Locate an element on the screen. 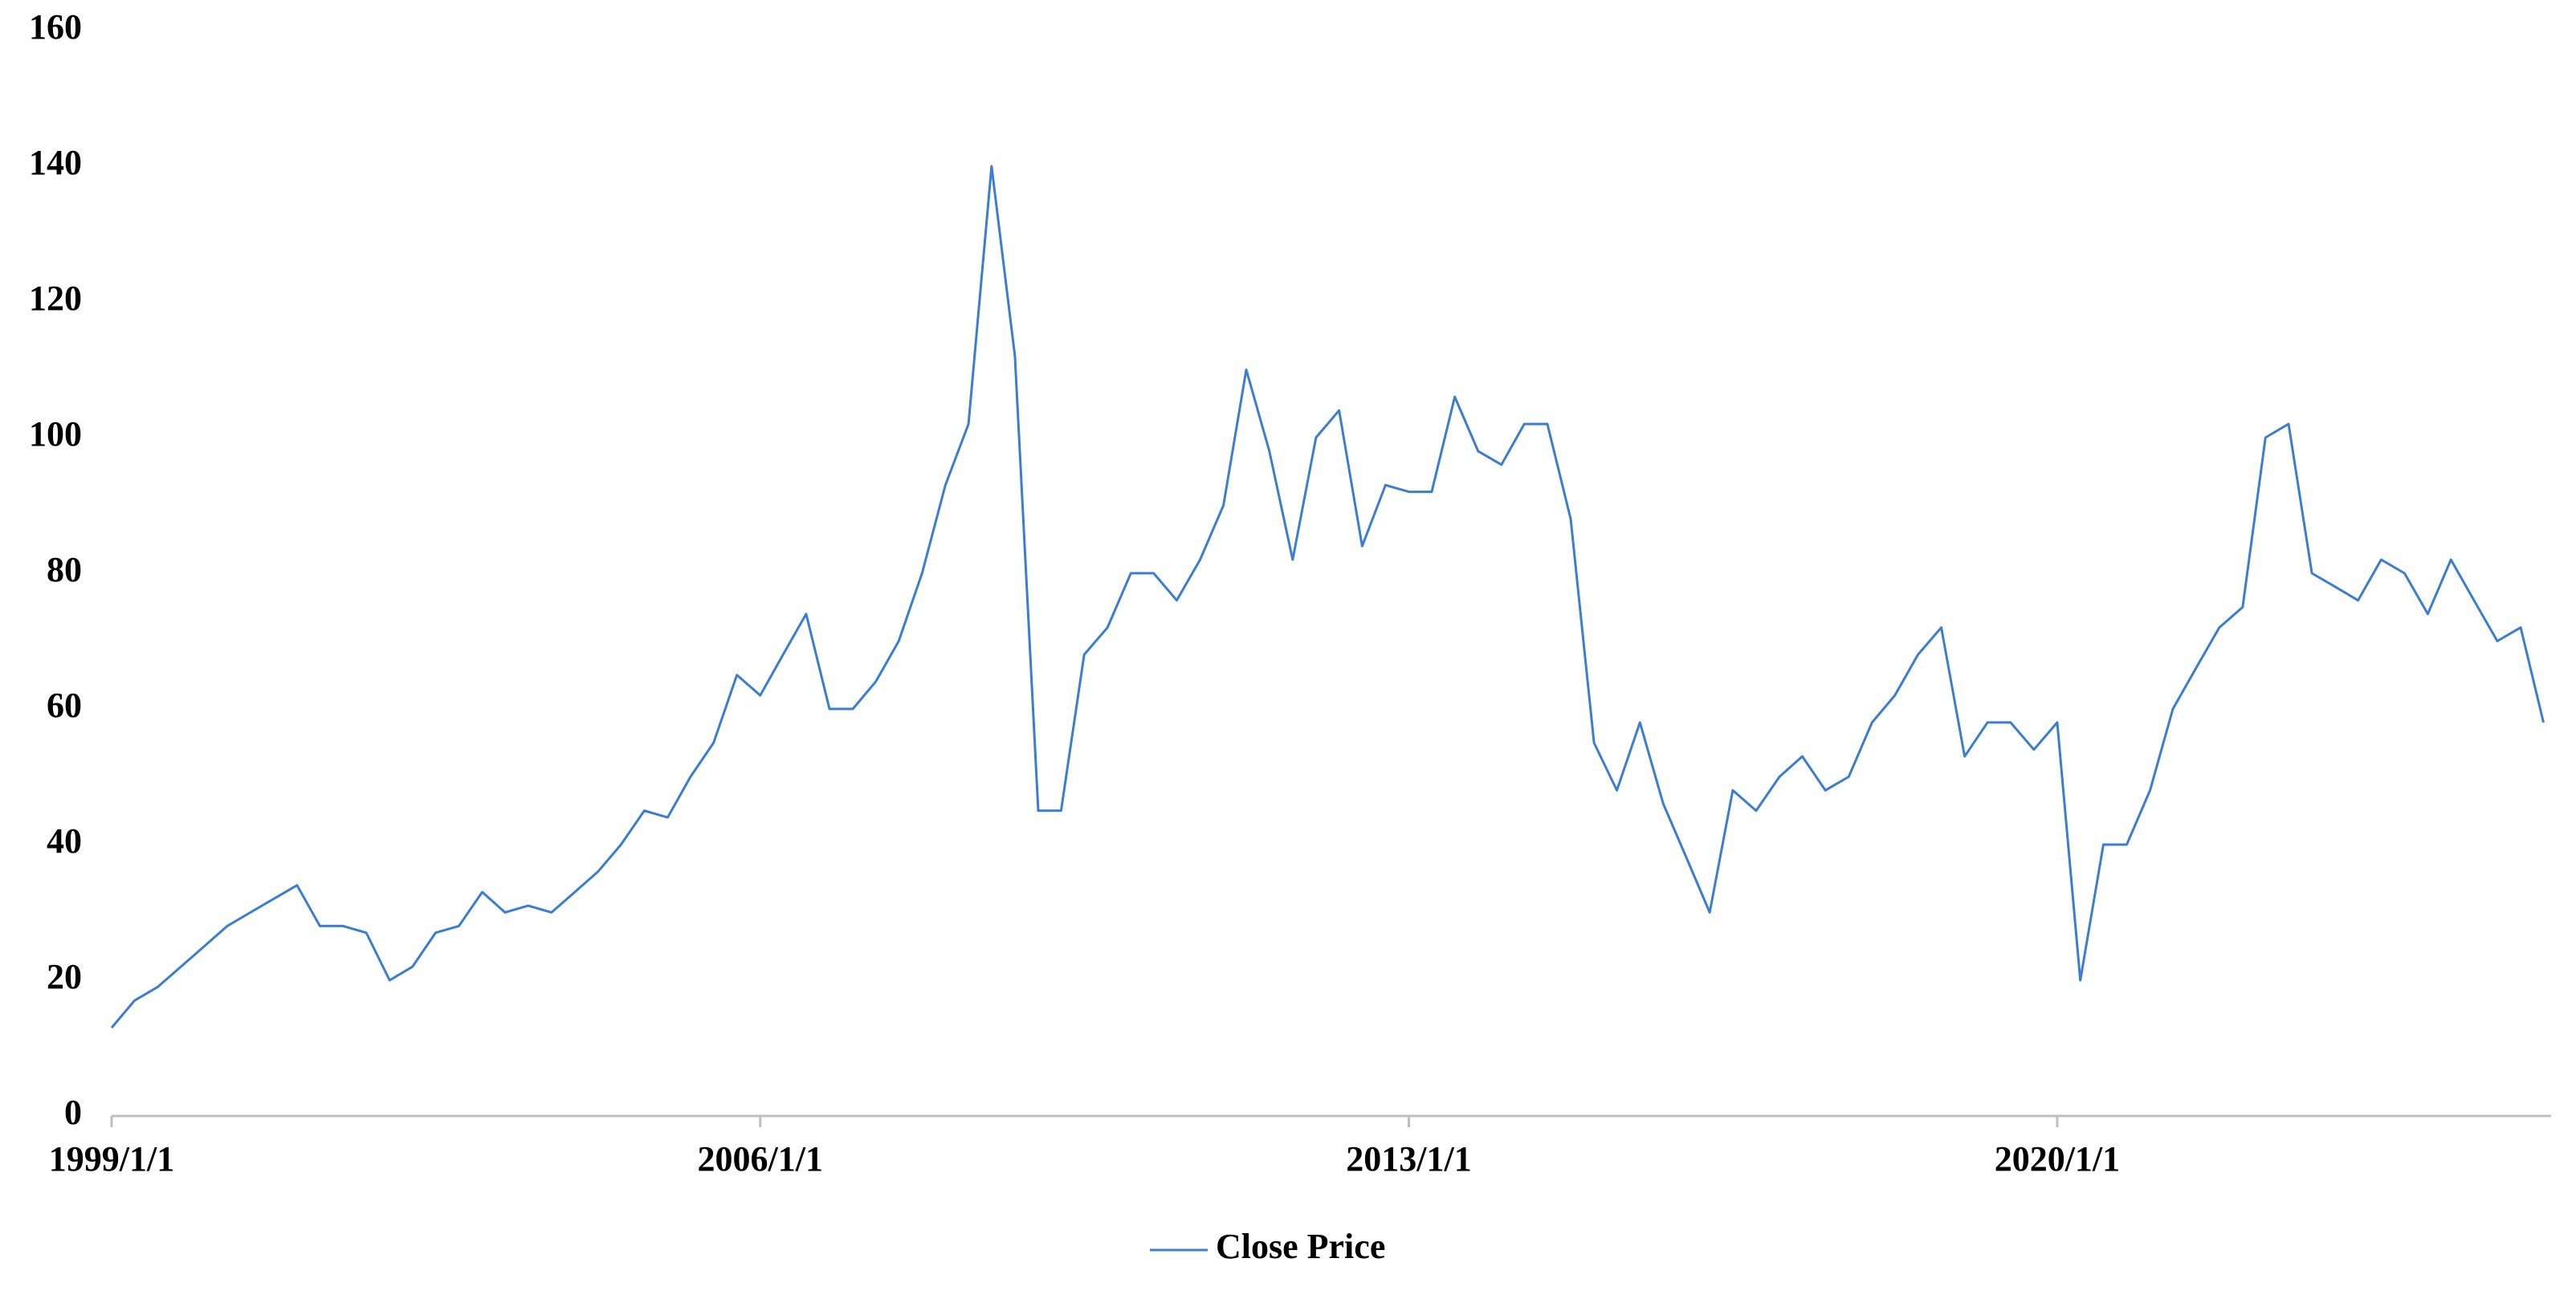 Image resolution: width=2576 pixels, height=1299 pixels. legend-label: Close Price is located at coordinates (1300, 1246).